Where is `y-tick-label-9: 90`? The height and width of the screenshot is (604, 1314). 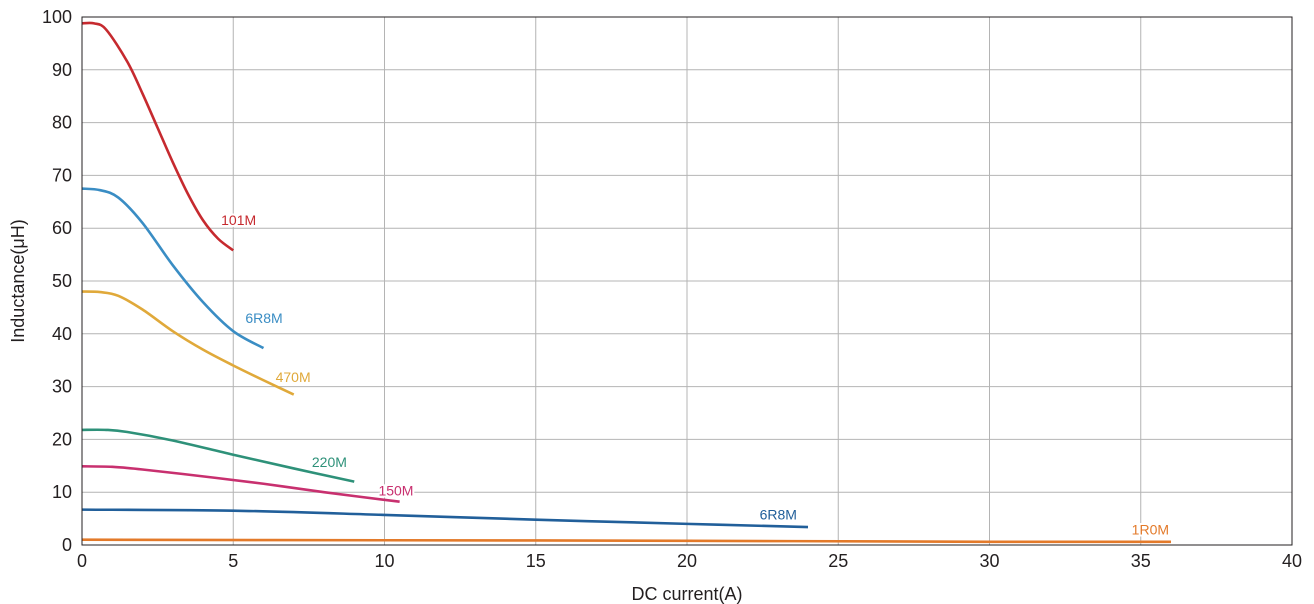 y-tick-label-9: 90 is located at coordinates (62, 70).